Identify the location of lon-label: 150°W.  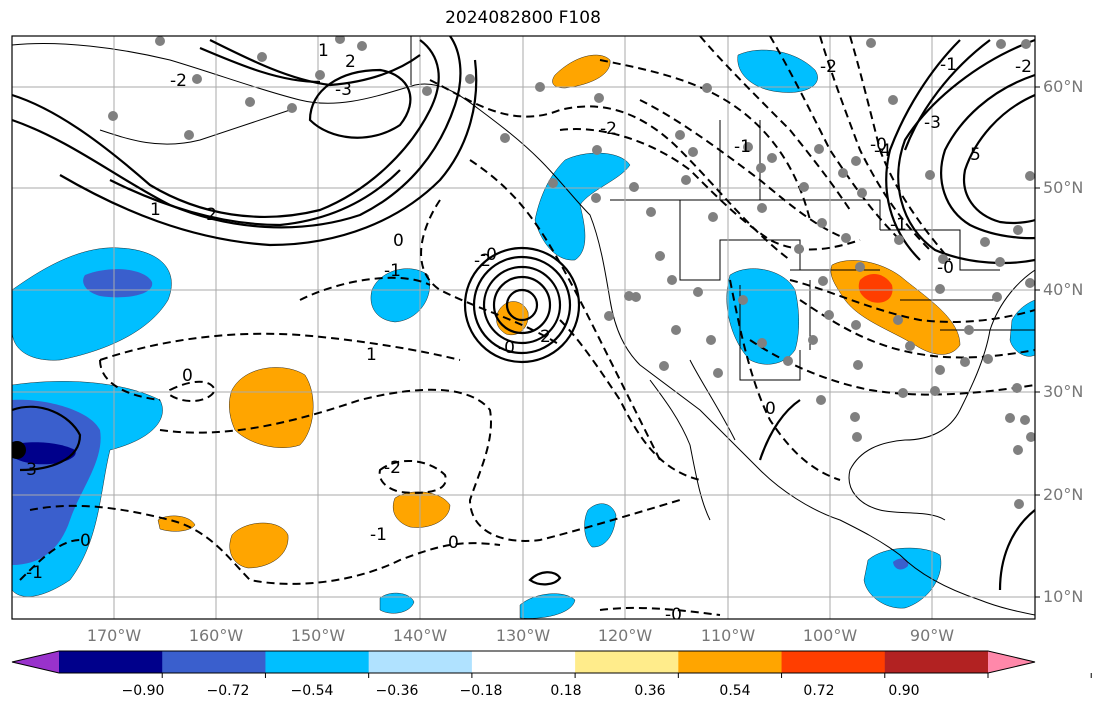
(318, 635).